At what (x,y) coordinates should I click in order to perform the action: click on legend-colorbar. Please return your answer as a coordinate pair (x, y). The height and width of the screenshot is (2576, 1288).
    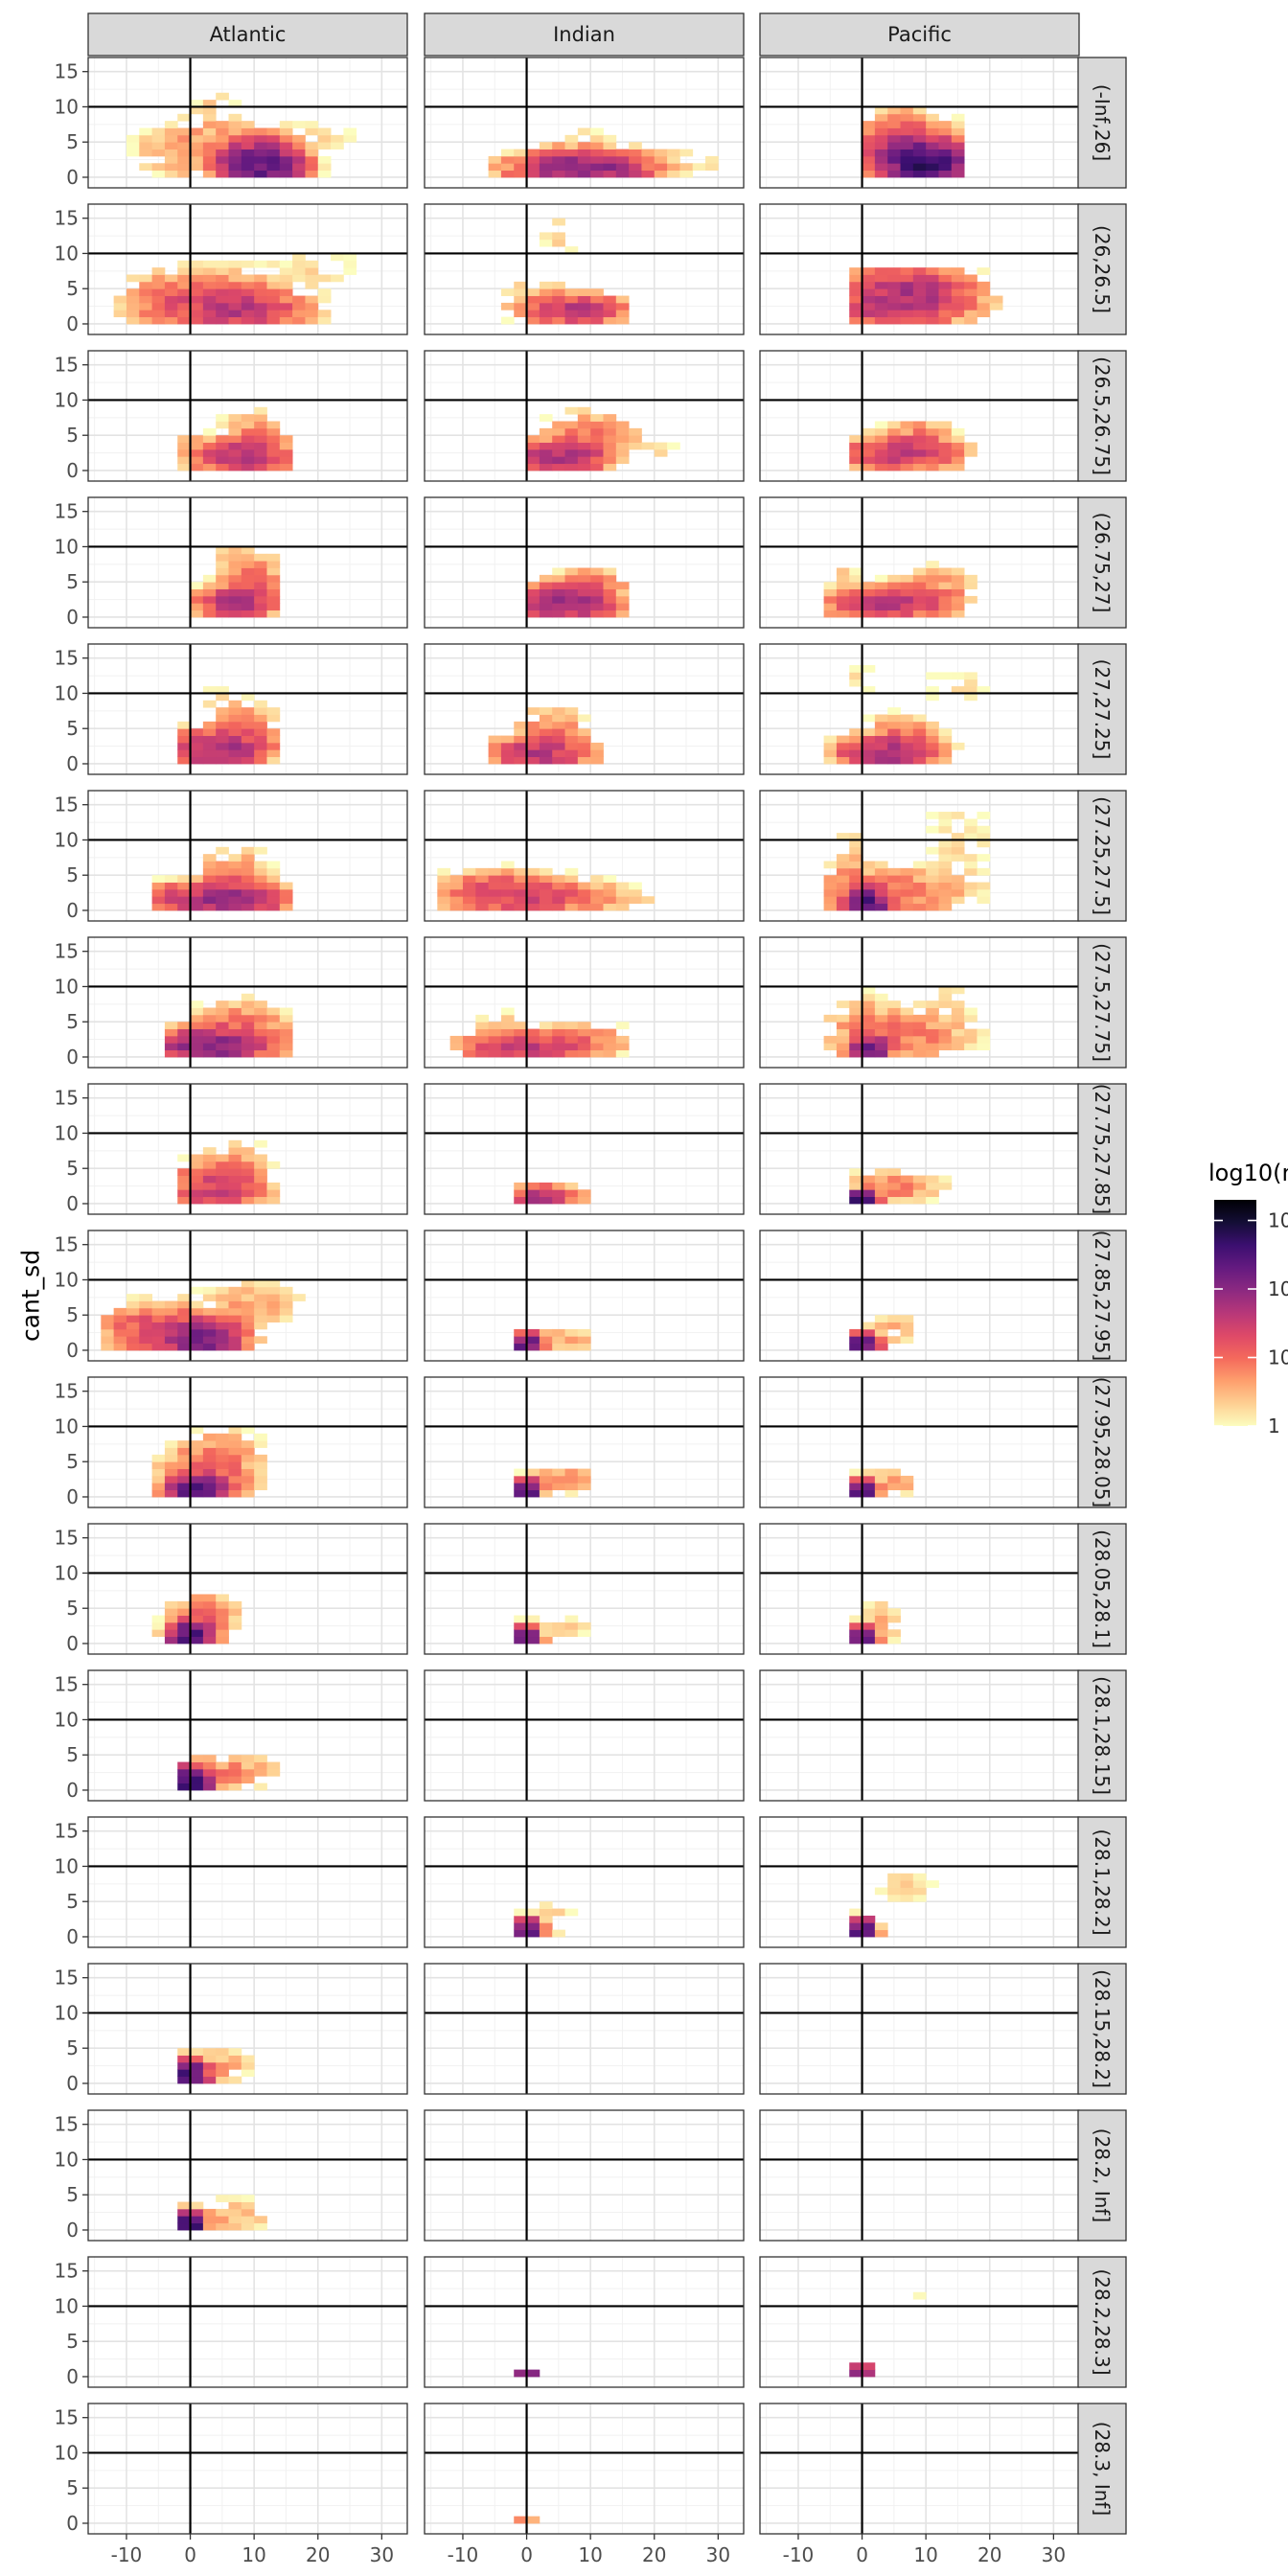
    Looking at the image, I should click on (1235, 1313).